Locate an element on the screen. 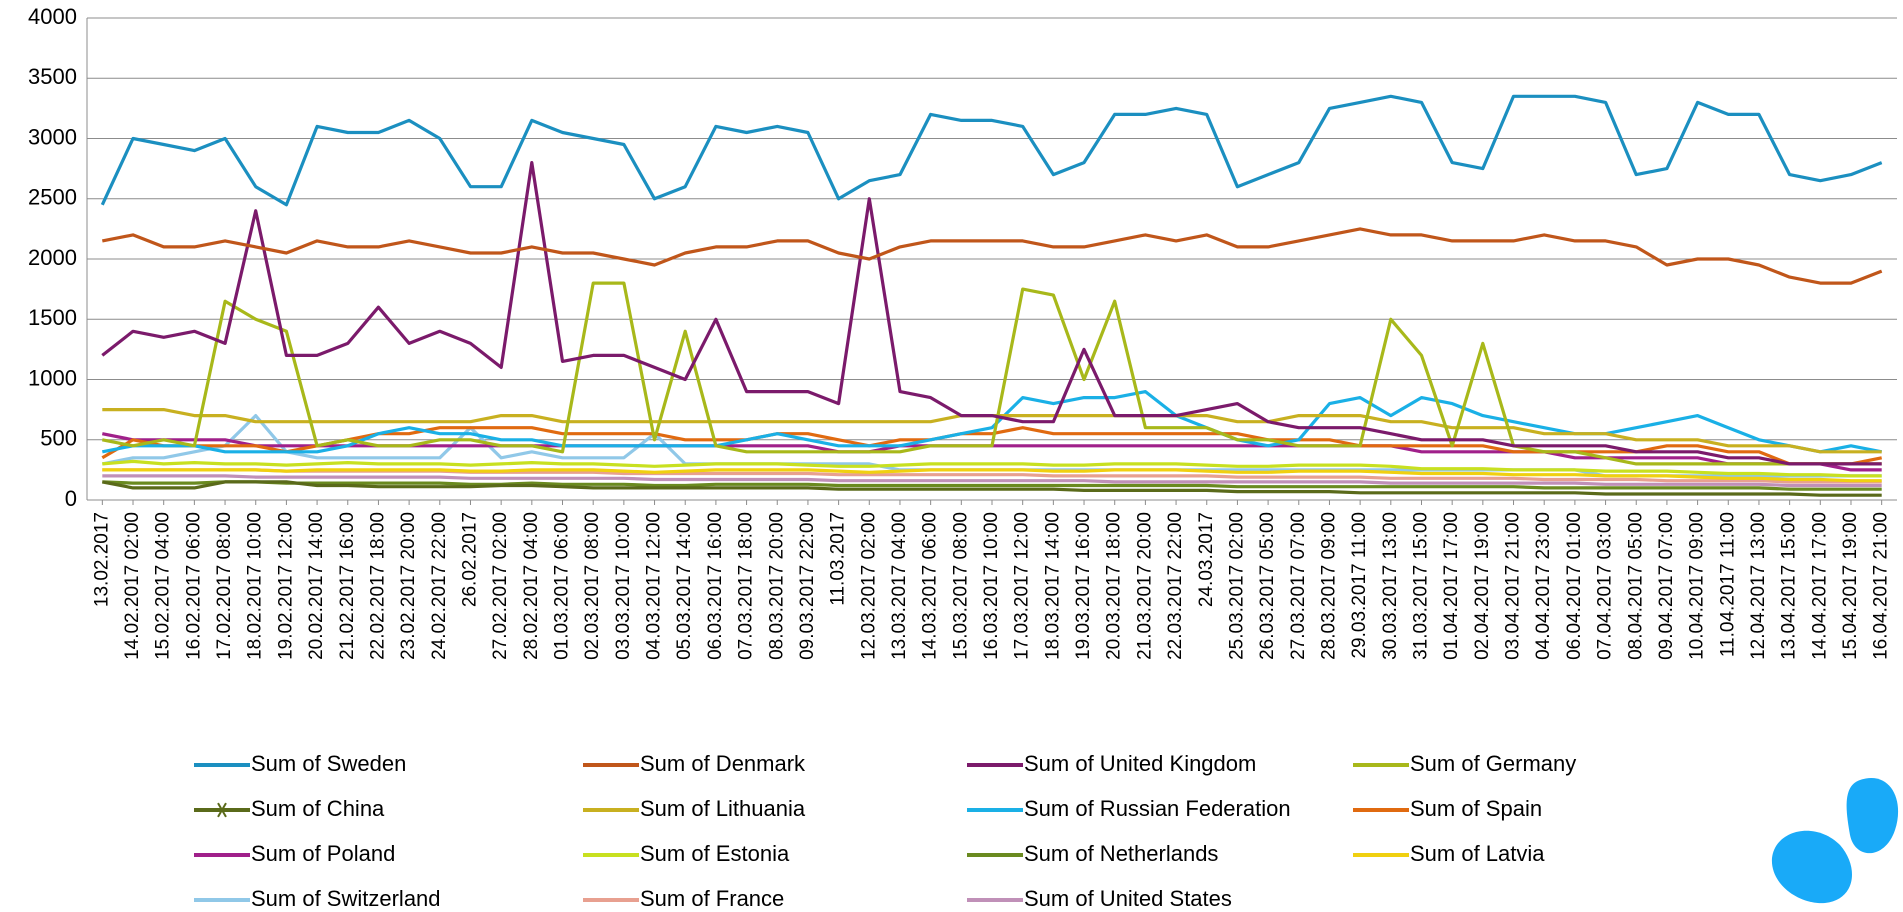  x-tick-label: 25.03.2017 02:00 is located at coordinates (1236, 586).